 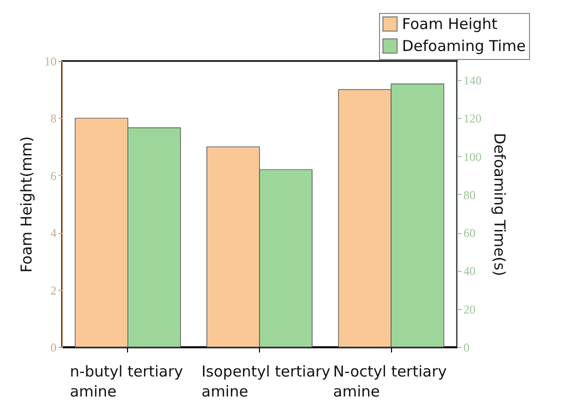 I want to click on y-tick-label: 8, so click(x=53, y=119).